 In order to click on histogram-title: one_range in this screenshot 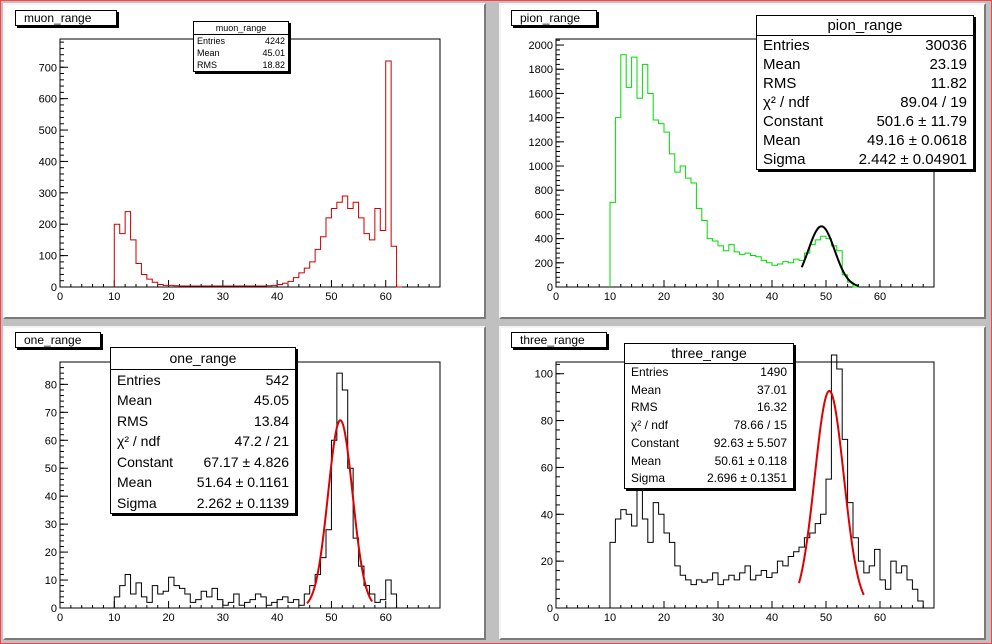, I will do `click(58, 340)`.